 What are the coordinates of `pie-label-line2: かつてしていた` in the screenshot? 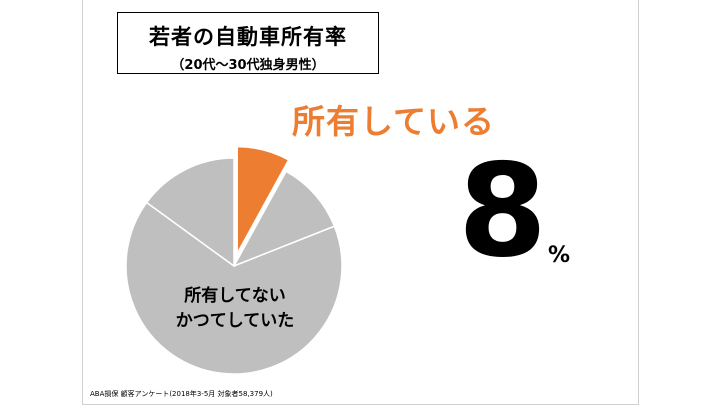 It's located at (235, 321).